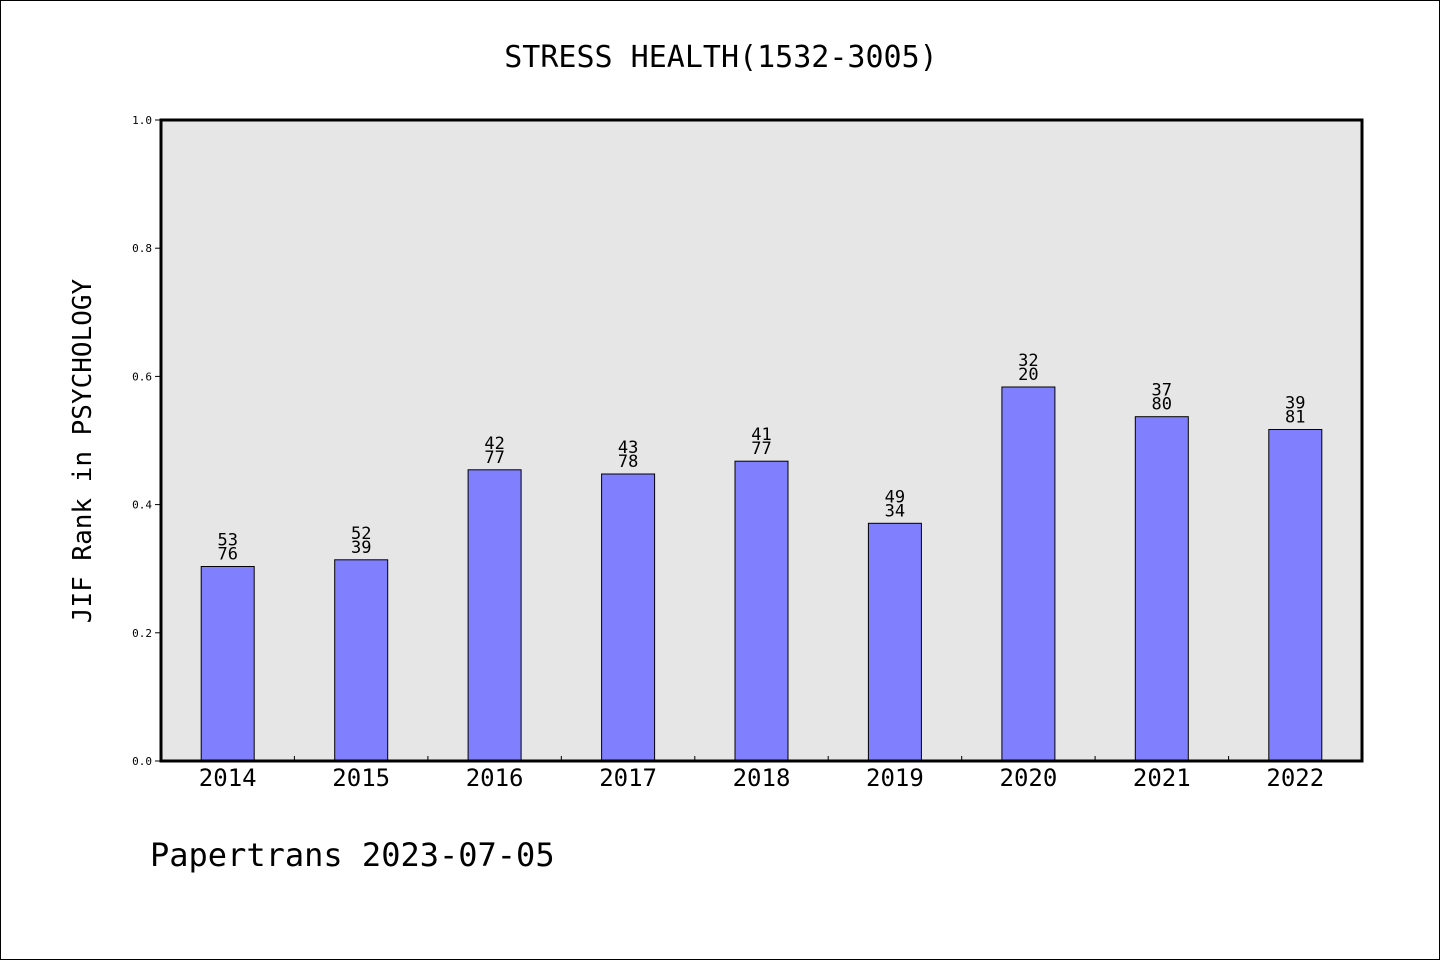 The width and height of the screenshot is (1440, 961). I want to click on y-tick-label: 0.6, so click(142, 376).